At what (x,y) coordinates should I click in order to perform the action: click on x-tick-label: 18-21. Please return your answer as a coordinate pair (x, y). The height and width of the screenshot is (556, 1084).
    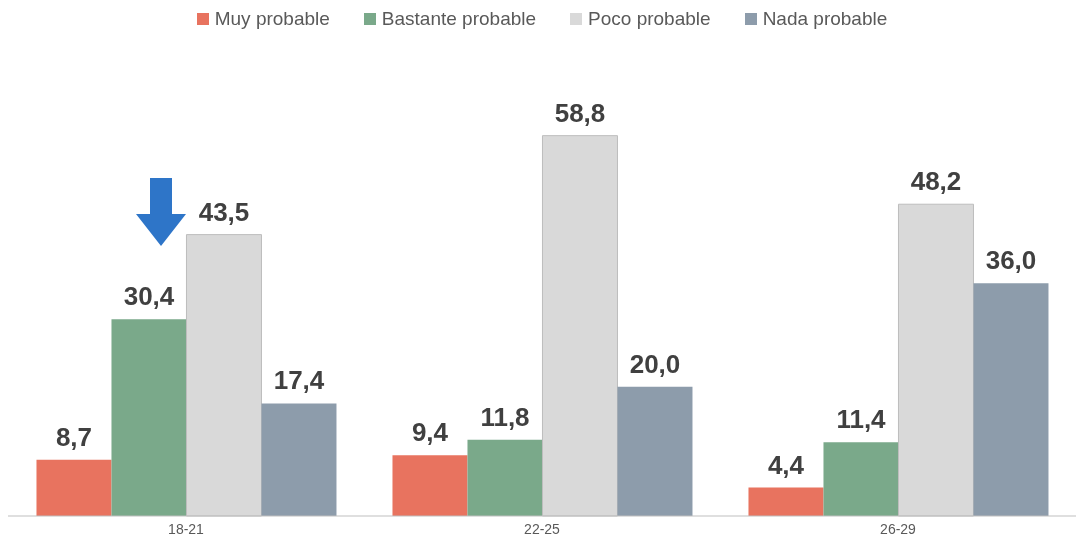
    Looking at the image, I should click on (186, 528).